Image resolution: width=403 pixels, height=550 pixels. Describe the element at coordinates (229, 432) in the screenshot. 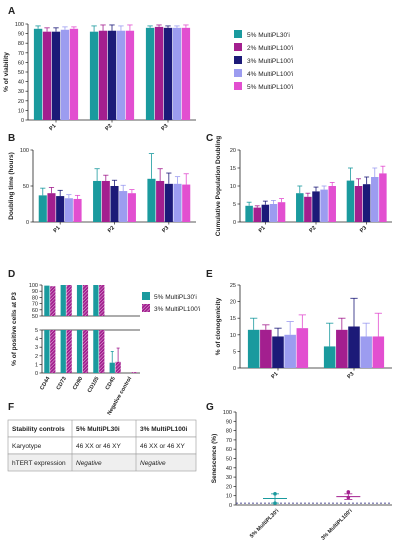

I see `panel-g-y-tick-label: 80` at that location.